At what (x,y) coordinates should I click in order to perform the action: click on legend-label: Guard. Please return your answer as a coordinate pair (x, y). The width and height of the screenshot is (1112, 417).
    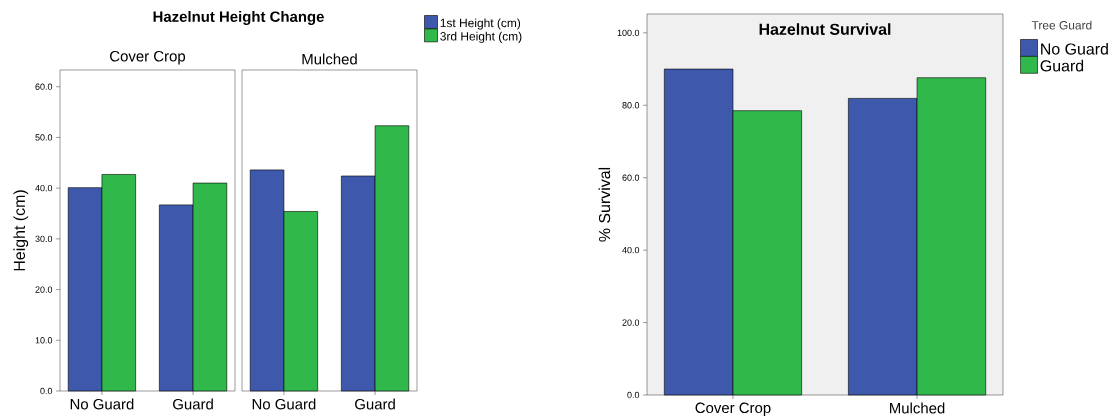
    Looking at the image, I should click on (1062, 65).